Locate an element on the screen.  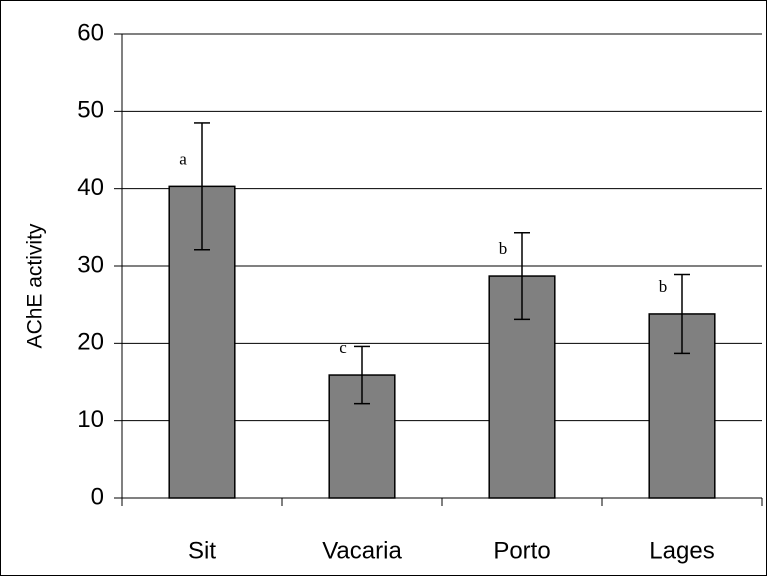
y-tick-label: 0 is located at coordinates (97, 496).